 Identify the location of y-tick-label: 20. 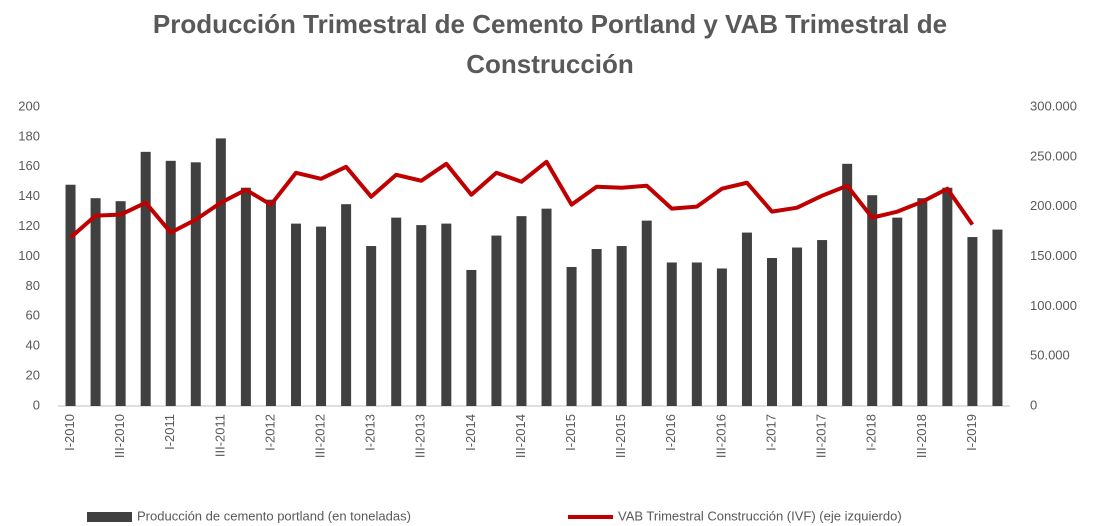
(33, 375).